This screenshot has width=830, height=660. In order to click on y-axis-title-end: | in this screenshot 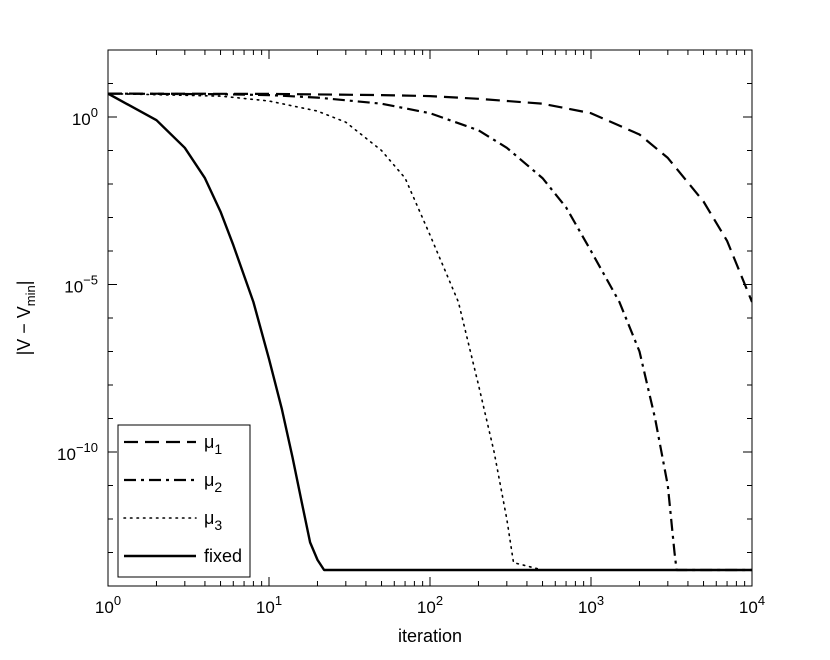, I will do `click(24, 283)`.